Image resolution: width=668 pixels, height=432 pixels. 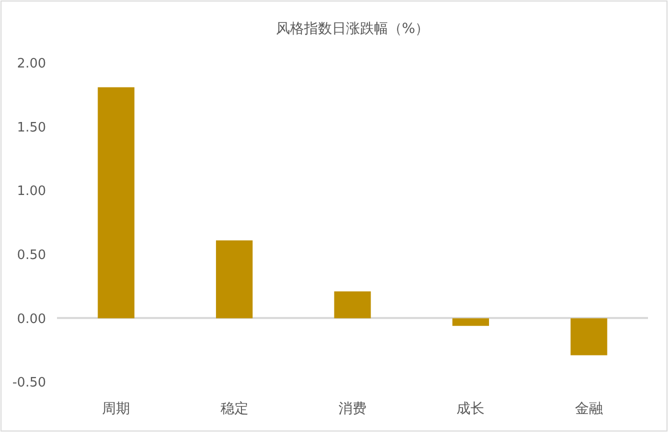 What do you see at coordinates (31, 64) in the screenshot?
I see `y-tick-label: 2.00` at bounding box center [31, 64].